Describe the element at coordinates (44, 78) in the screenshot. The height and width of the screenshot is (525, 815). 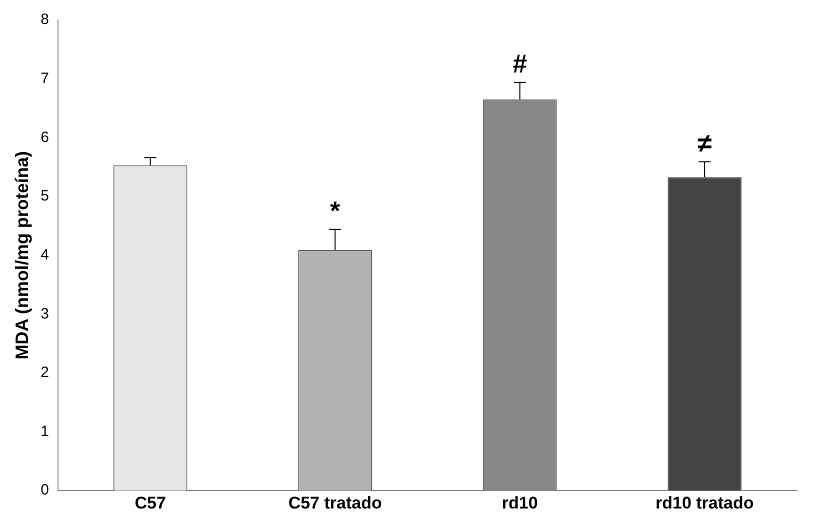
I see `y-tick-label: 7` at that location.